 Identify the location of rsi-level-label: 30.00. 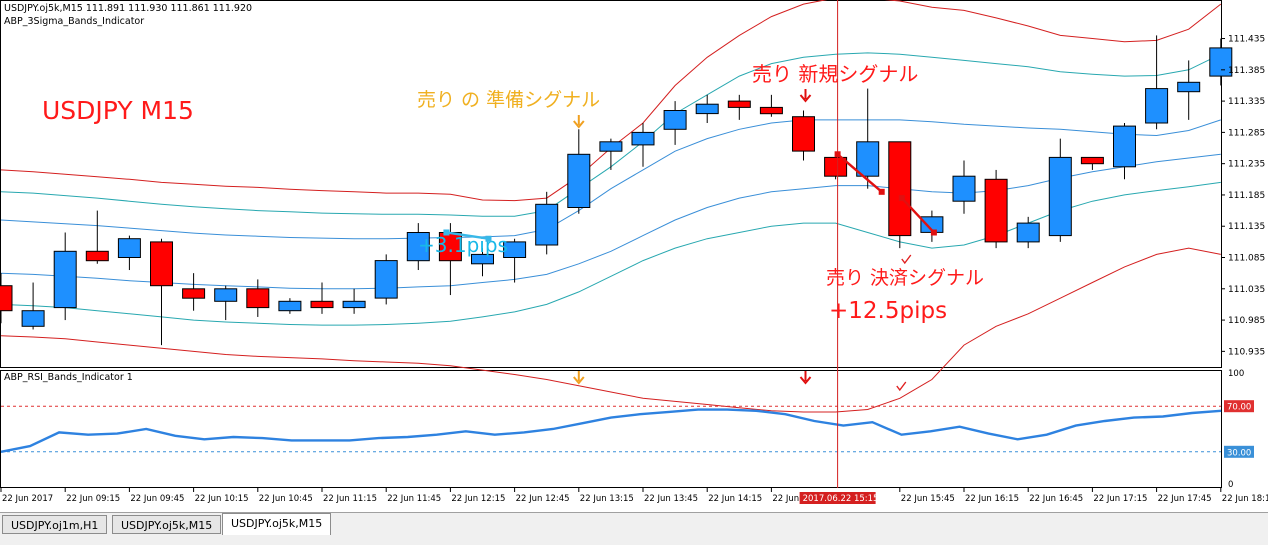
(1239, 453).